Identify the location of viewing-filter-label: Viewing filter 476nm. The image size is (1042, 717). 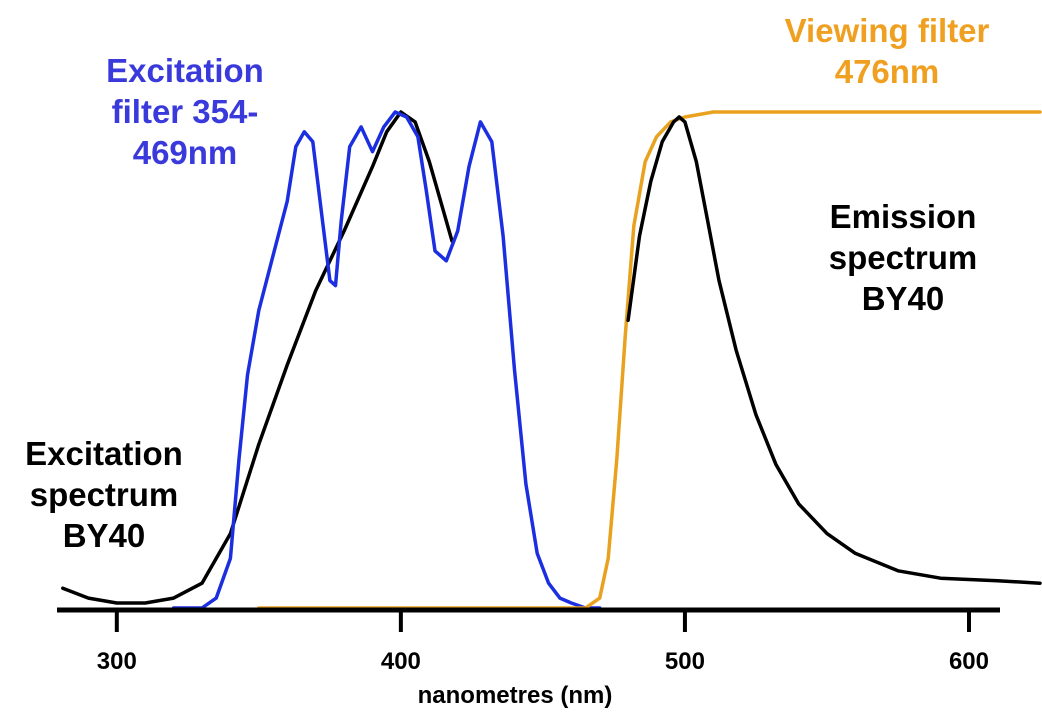
(887, 51).